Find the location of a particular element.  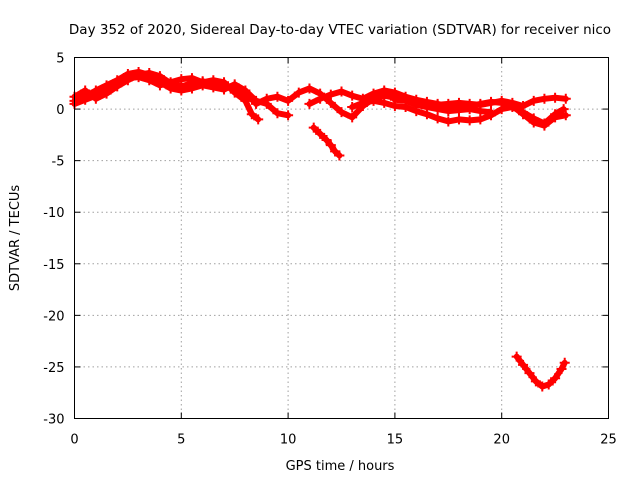

y-tick-label: -15 is located at coordinates (53, 265).